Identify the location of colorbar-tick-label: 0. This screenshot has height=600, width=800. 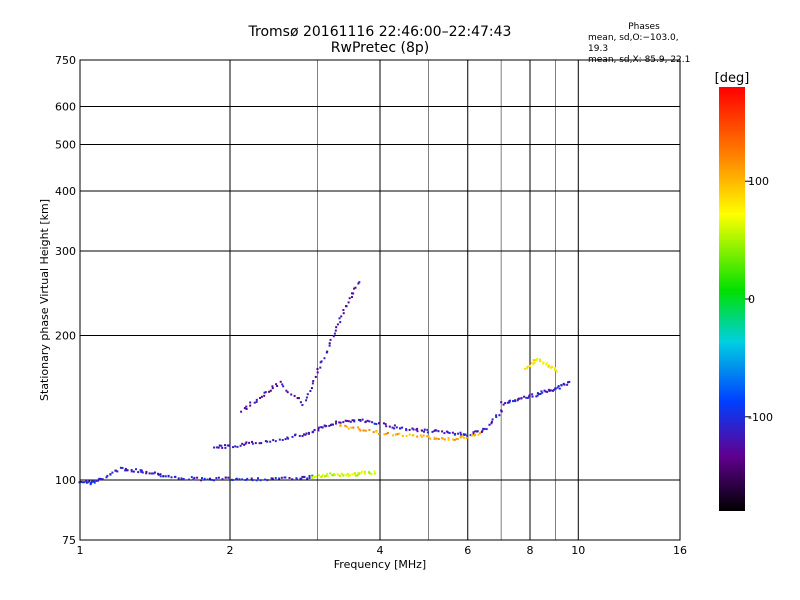
(751, 299).